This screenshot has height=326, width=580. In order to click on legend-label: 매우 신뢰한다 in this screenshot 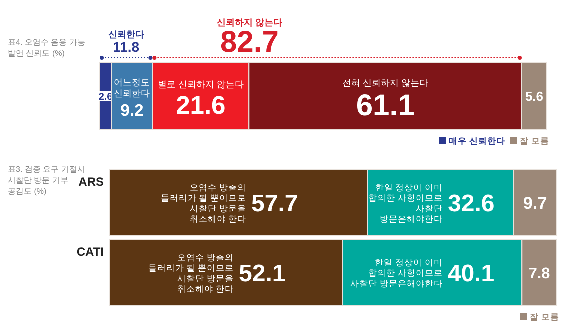, I will do `click(477, 141)`.